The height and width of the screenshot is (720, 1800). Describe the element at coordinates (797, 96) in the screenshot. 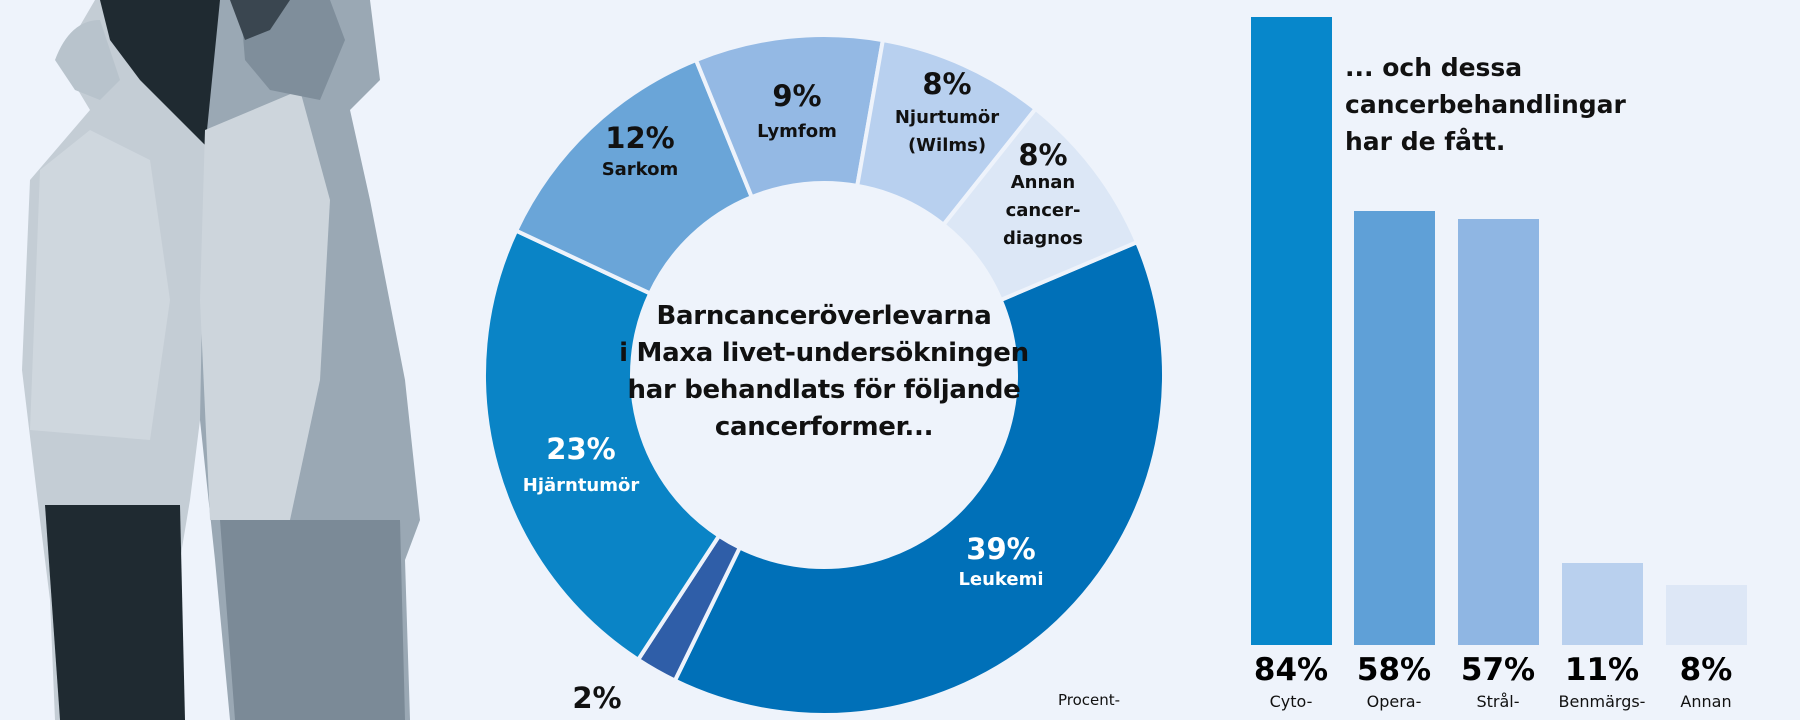

I see `slice-percent-label: 9%` at that location.